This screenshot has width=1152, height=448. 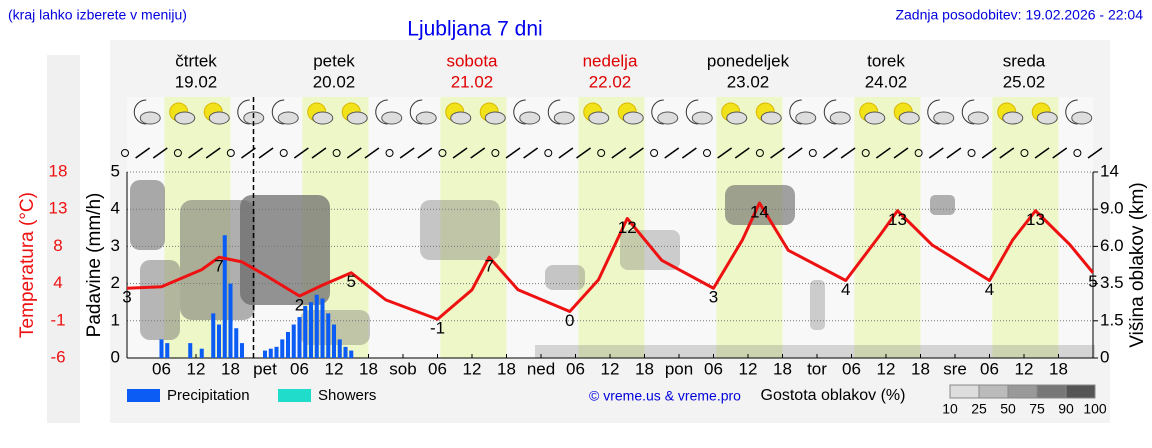 What do you see at coordinates (1024, 60) in the screenshot?
I see `day-name: sreda` at bounding box center [1024, 60].